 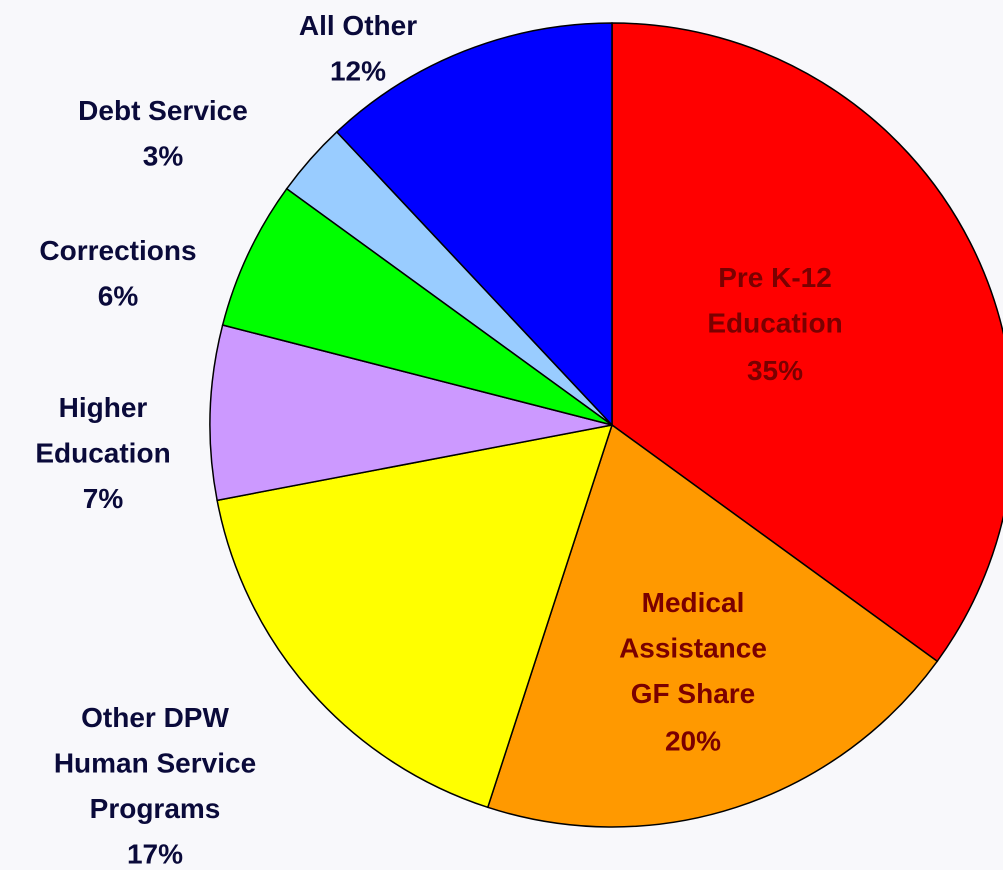 I want to click on slice-label: Other DPW Human Service Programs 17%, so click(x=155, y=786).